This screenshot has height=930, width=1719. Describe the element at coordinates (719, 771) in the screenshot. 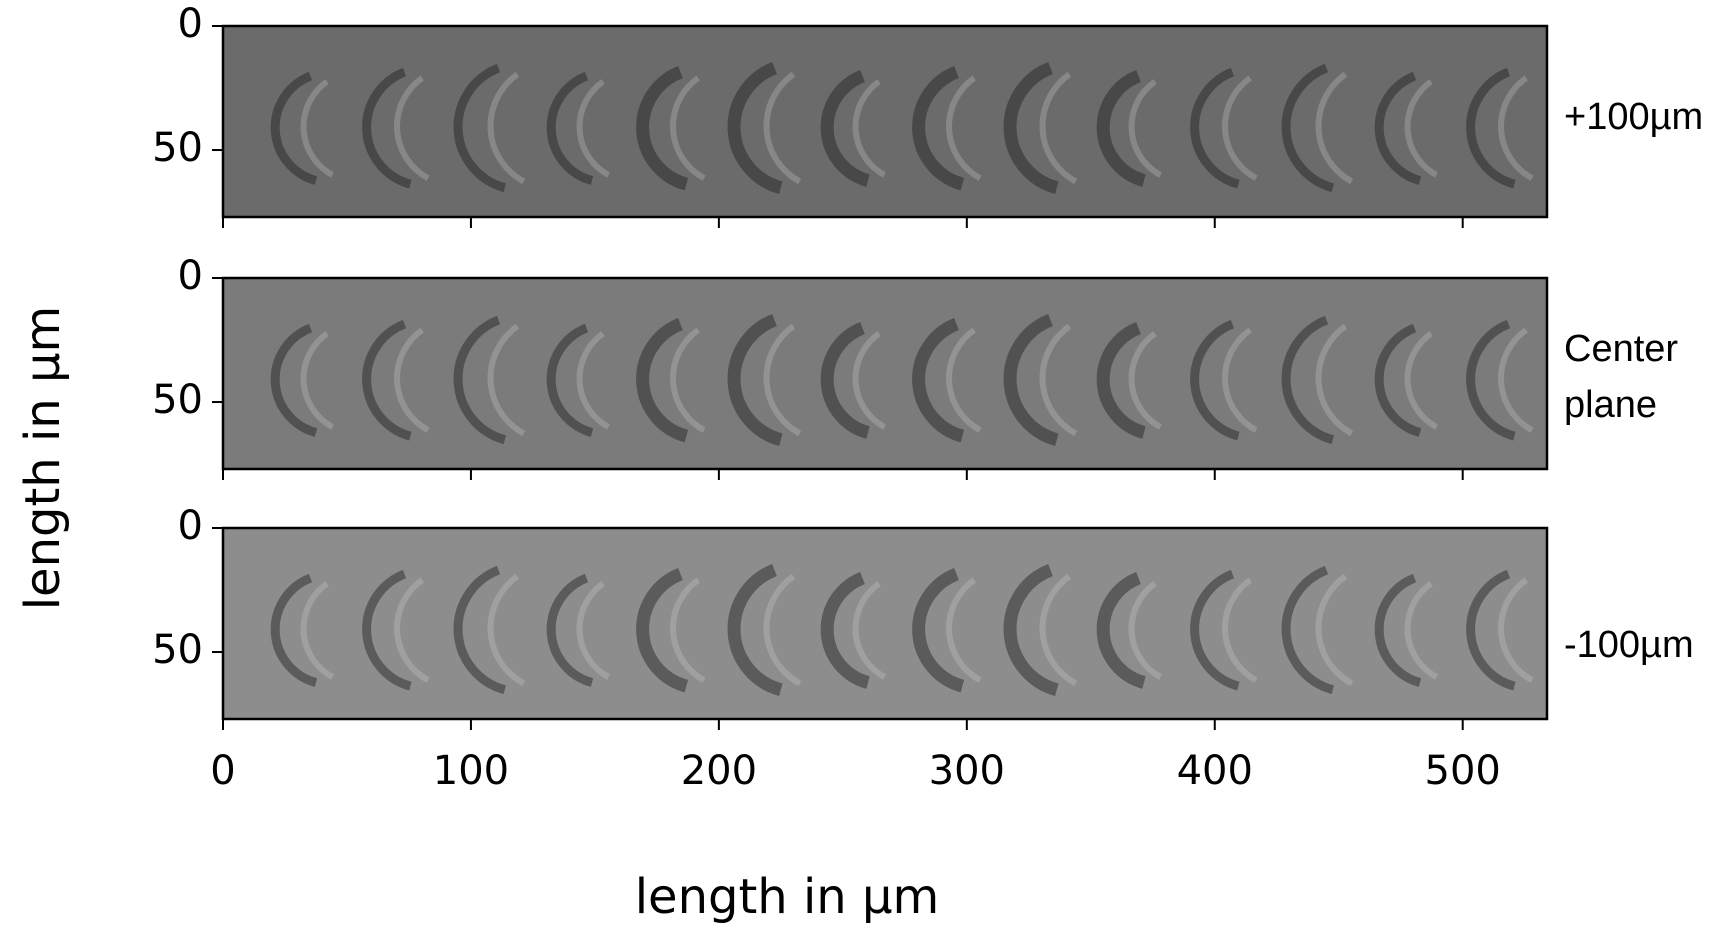

I see `x-tick-label: 200` at that location.